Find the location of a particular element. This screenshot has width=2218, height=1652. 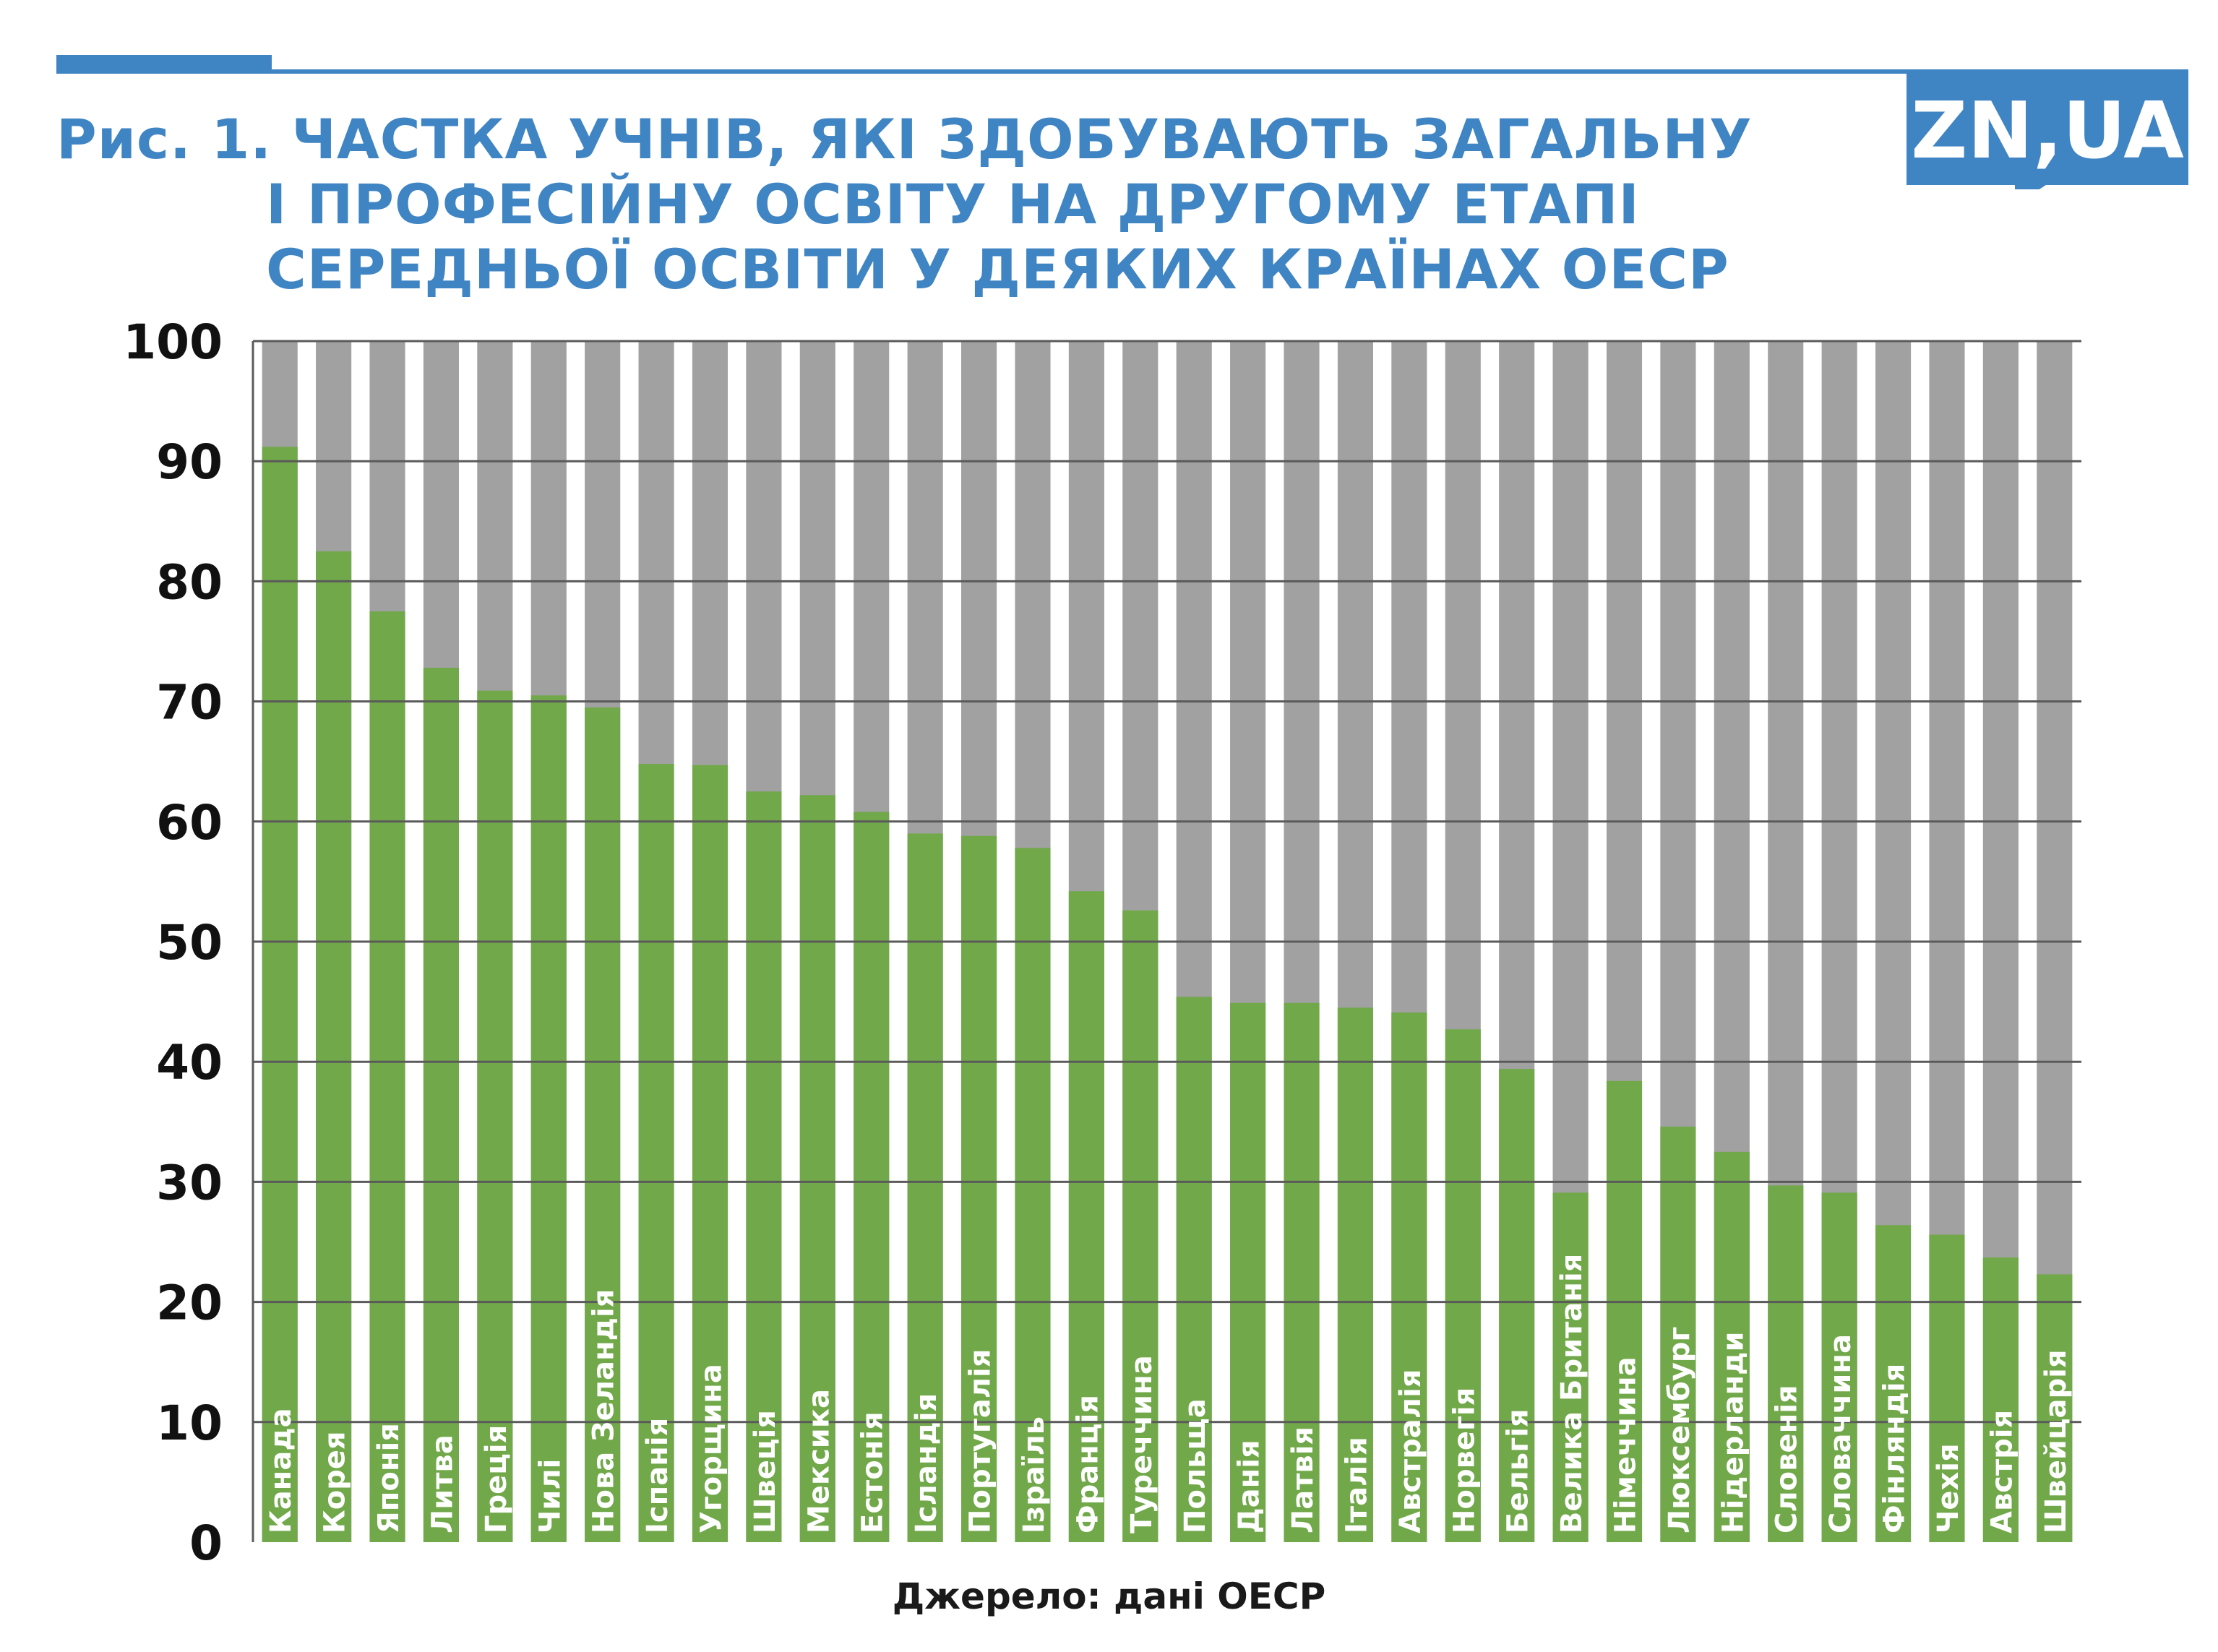

category-label: Фінляндія is located at coordinates (1895, 1448).